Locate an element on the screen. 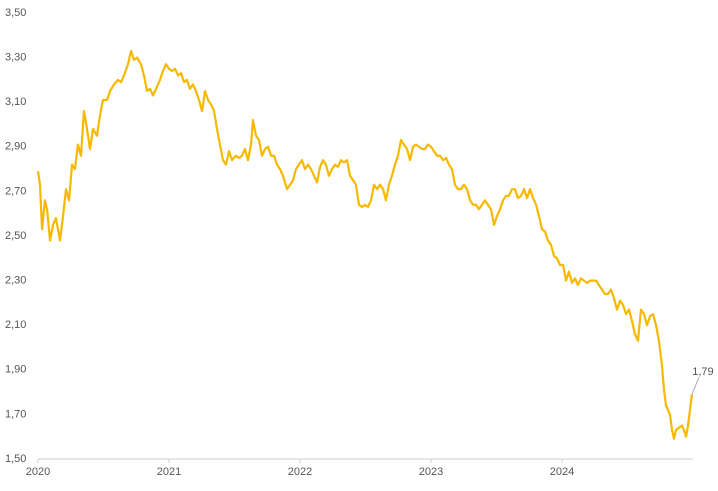 This screenshot has width=718, height=491. y-tick-label: 1,90 is located at coordinates (15, 370).